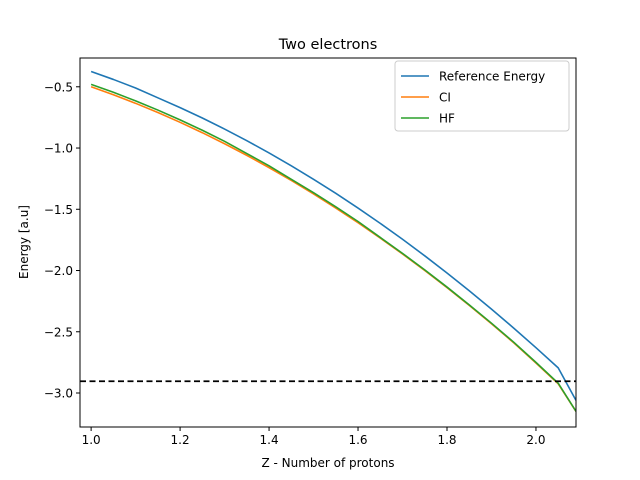 The height and width of the screenshot is (480, 640). Describe the element at coordinates (535, 440) in the screenshot. I see `x-tick-label: 2.0` at that location.